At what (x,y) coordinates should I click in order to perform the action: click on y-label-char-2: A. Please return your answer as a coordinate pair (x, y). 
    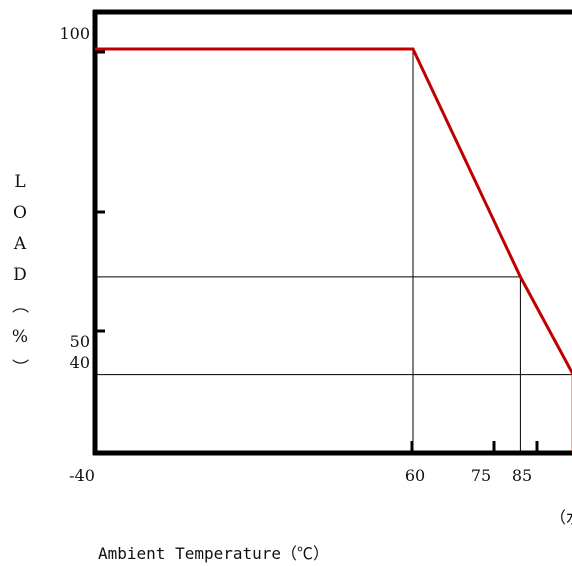
    Looking at the image, I should click on (20, 244).